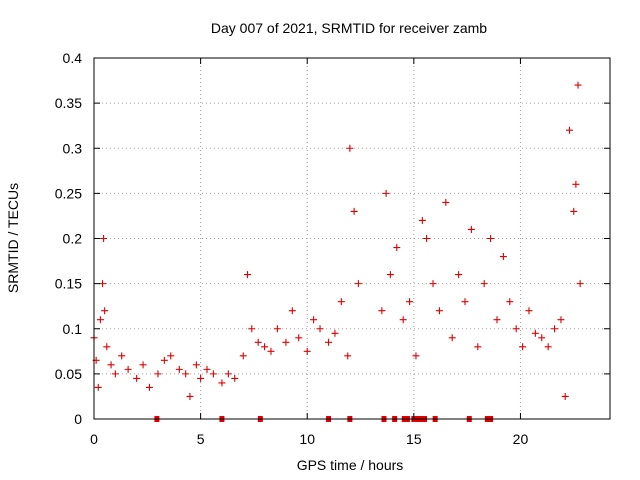 This screenshot has height=480, width=640. Describe the element at coordinates (350, 465) in the screenshot. I see `x-axis-label: GPS time / hours` at that location.